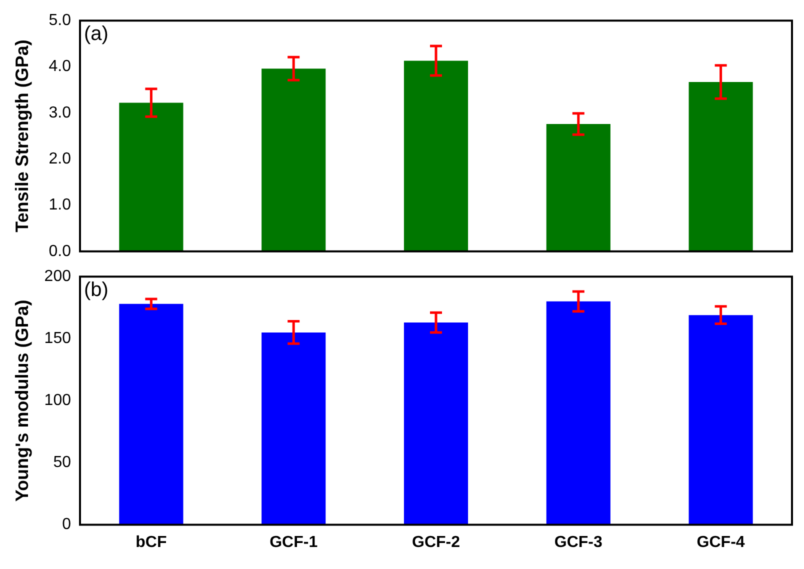 This screenshot has width=804, height=569. Describe the element at coordinates (720, 542) in the screenshot. I see `x-tick-label: GCF-4` at that location.